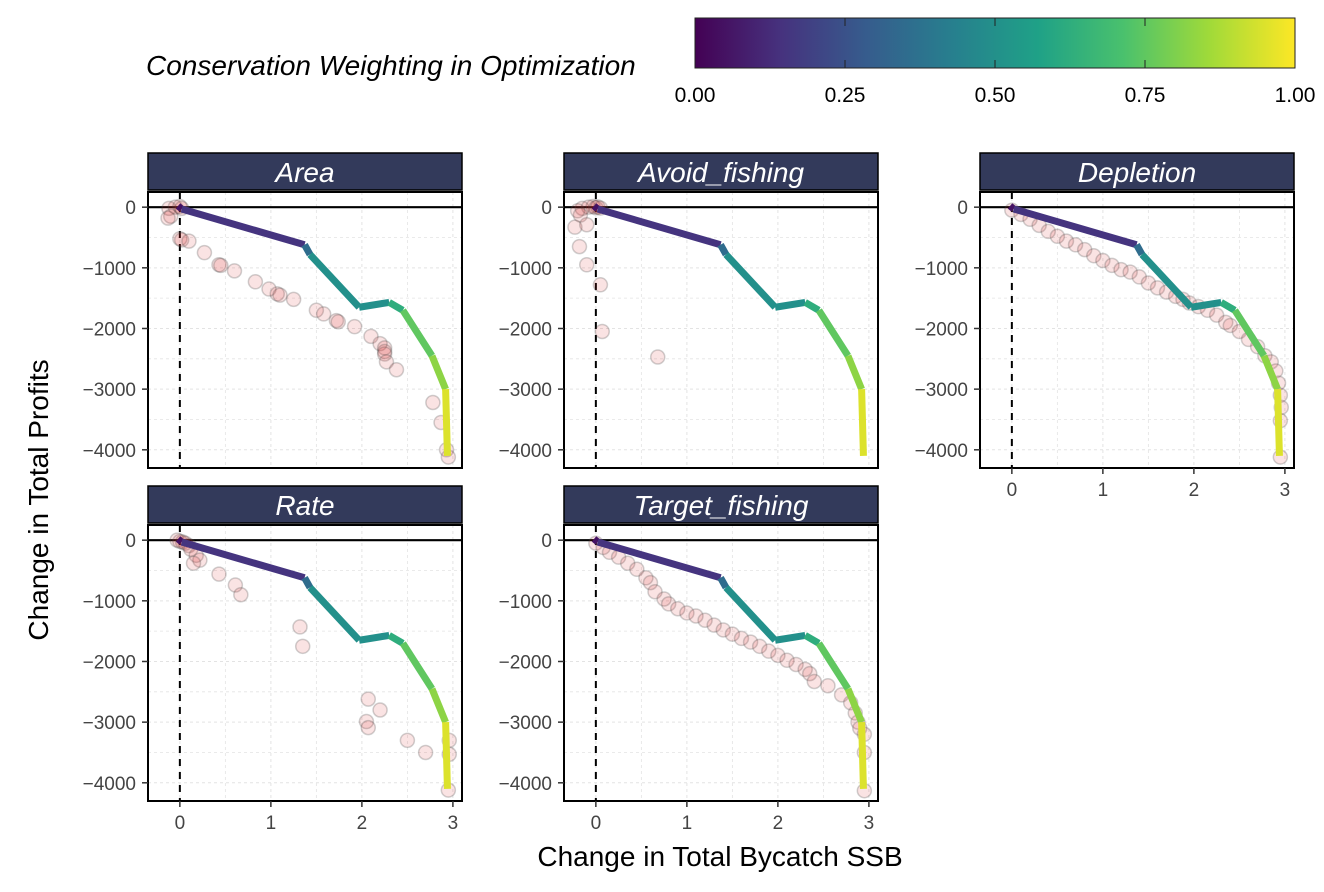 The image size is (1324, 892). I want to click on panel-title: Target_fishing, so click(721, 505).